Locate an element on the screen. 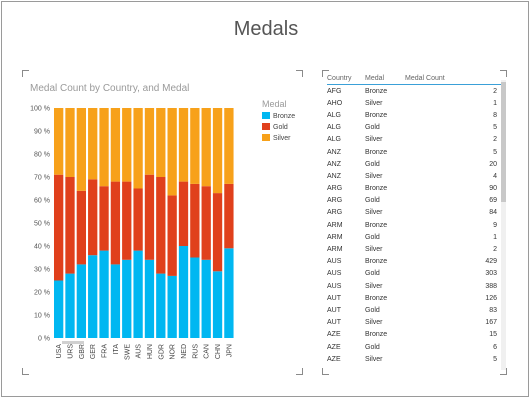 This screenshot has width=532, height=400. table-row: AZE Bronze 15 is located at coordinates (414, 335).